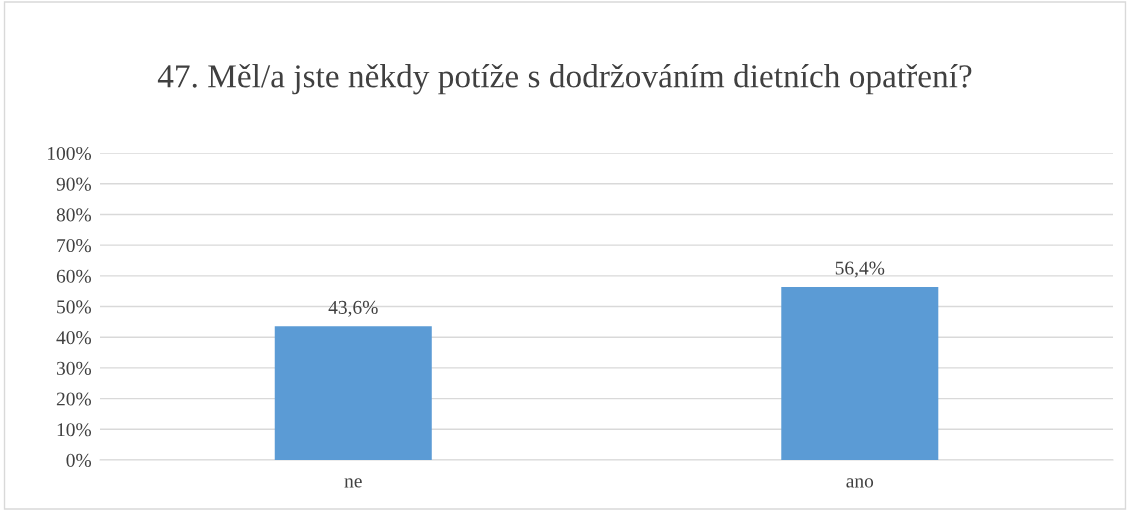 The width and height of the screenshot is (1130, 511). I want to click on data-label: 56,4%, so click(860, 269).